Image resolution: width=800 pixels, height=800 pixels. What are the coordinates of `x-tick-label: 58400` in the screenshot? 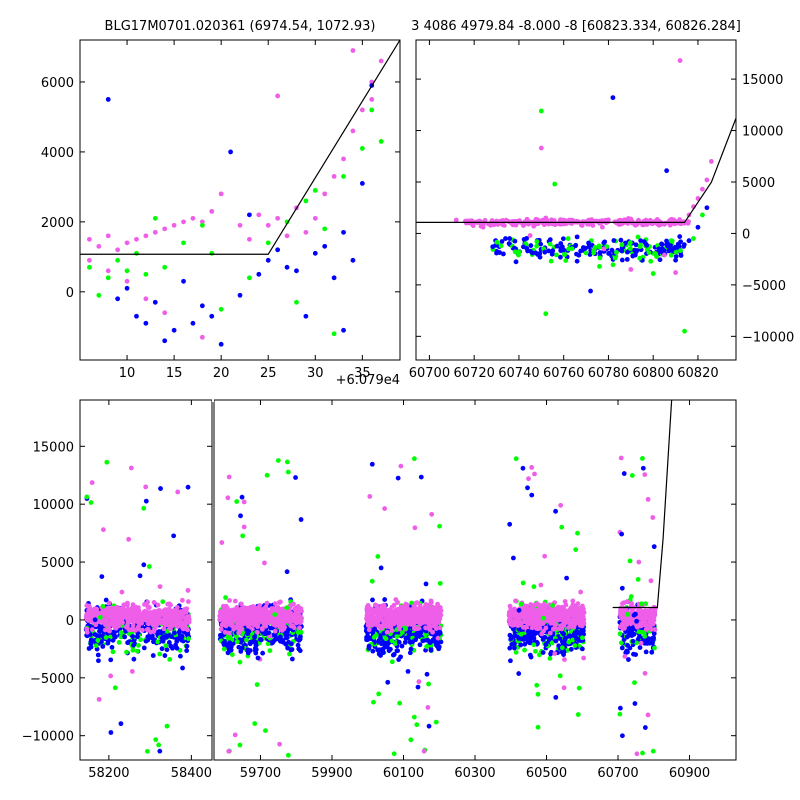 It's located at (191, 773).